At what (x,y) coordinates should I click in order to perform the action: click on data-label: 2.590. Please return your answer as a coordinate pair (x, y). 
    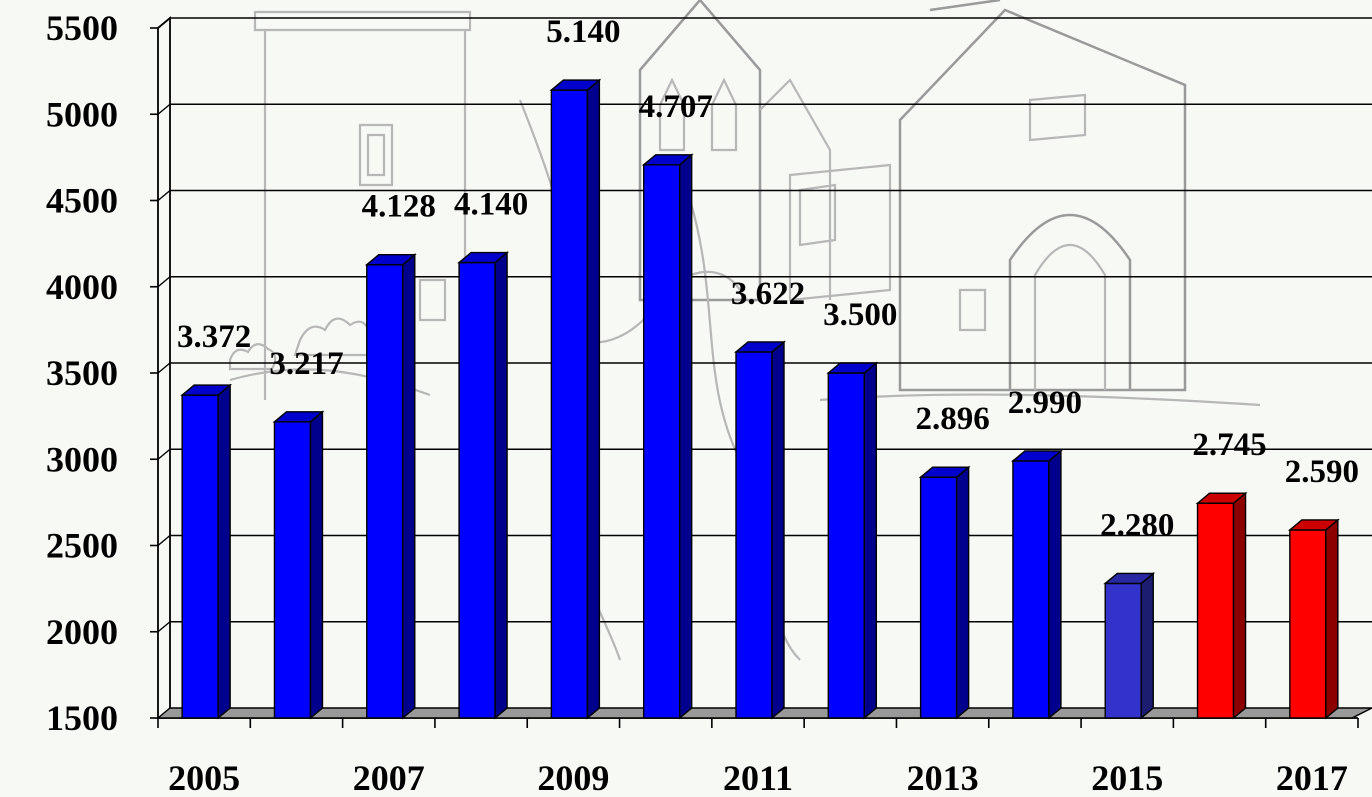
    Looking at the image, I should click on (1322, 472).